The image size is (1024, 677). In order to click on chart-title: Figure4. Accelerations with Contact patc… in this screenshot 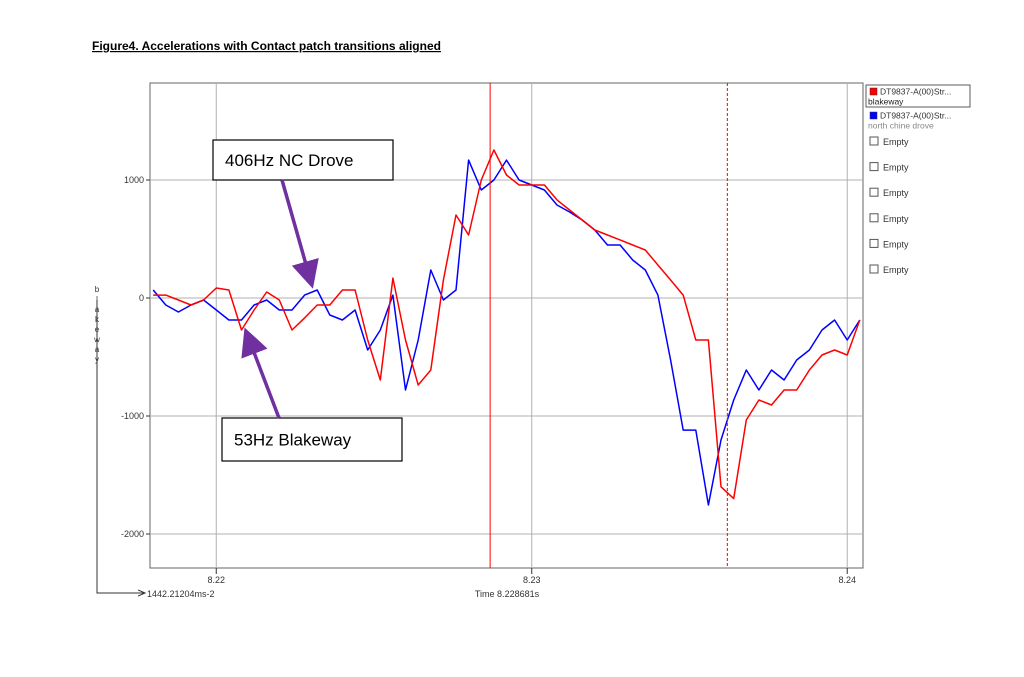, I will do `click(266, 46)`.